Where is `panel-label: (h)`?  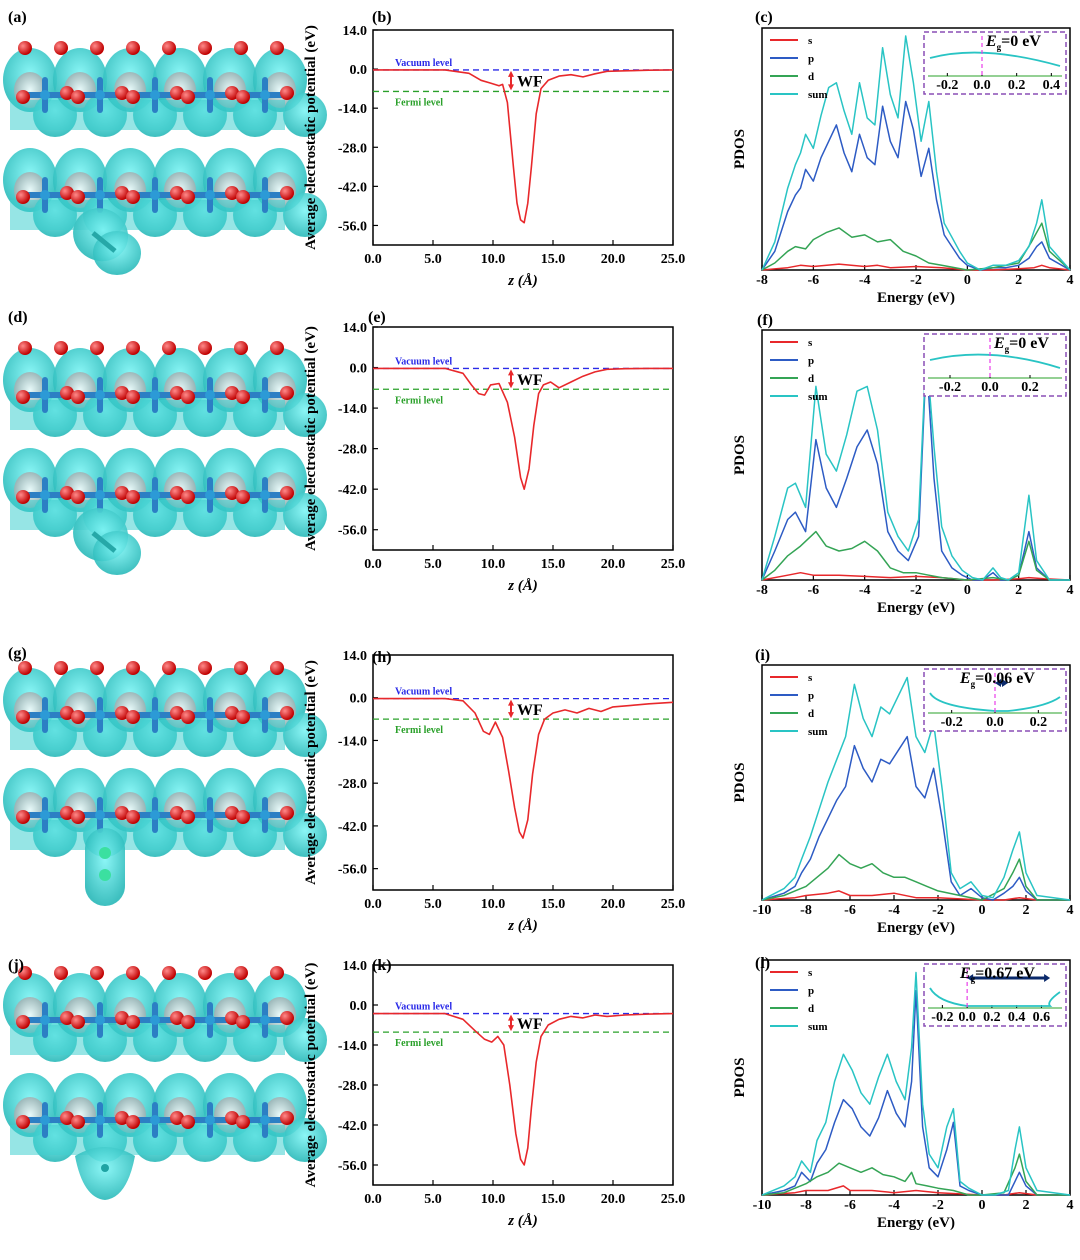
panel-label: (h) is located at coordinates (382, 657).